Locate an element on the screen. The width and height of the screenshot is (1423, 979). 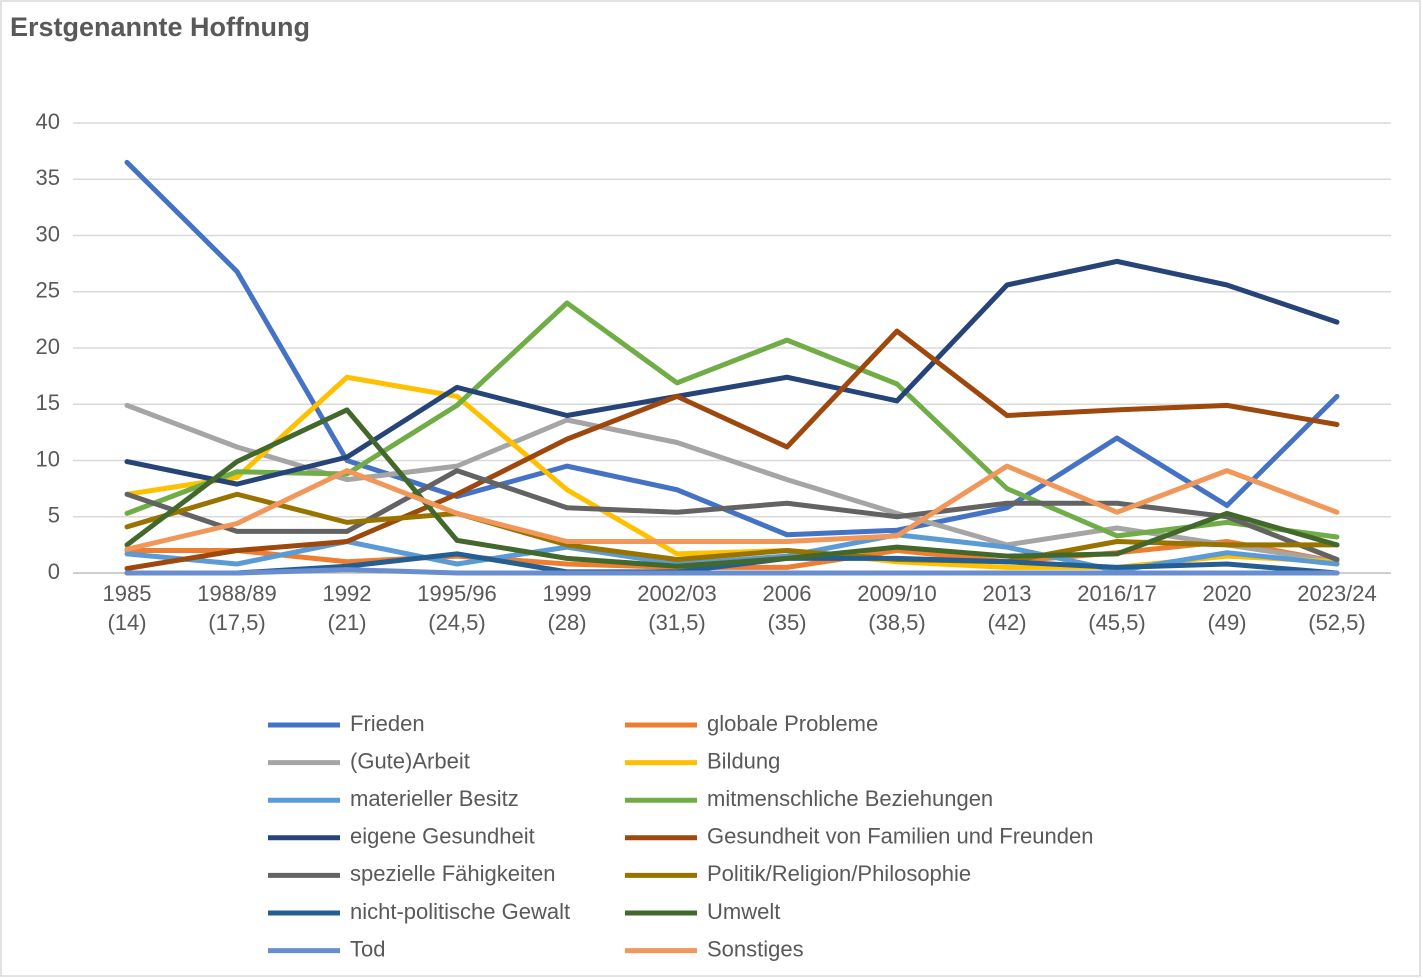
legend-label: mitmenschliche Beziehungen is located at coordinates (850, 798).